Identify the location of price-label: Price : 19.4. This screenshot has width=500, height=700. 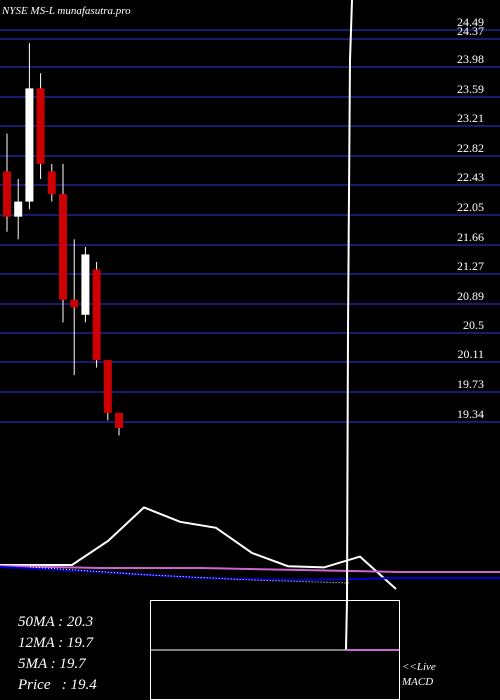
(57, 685).